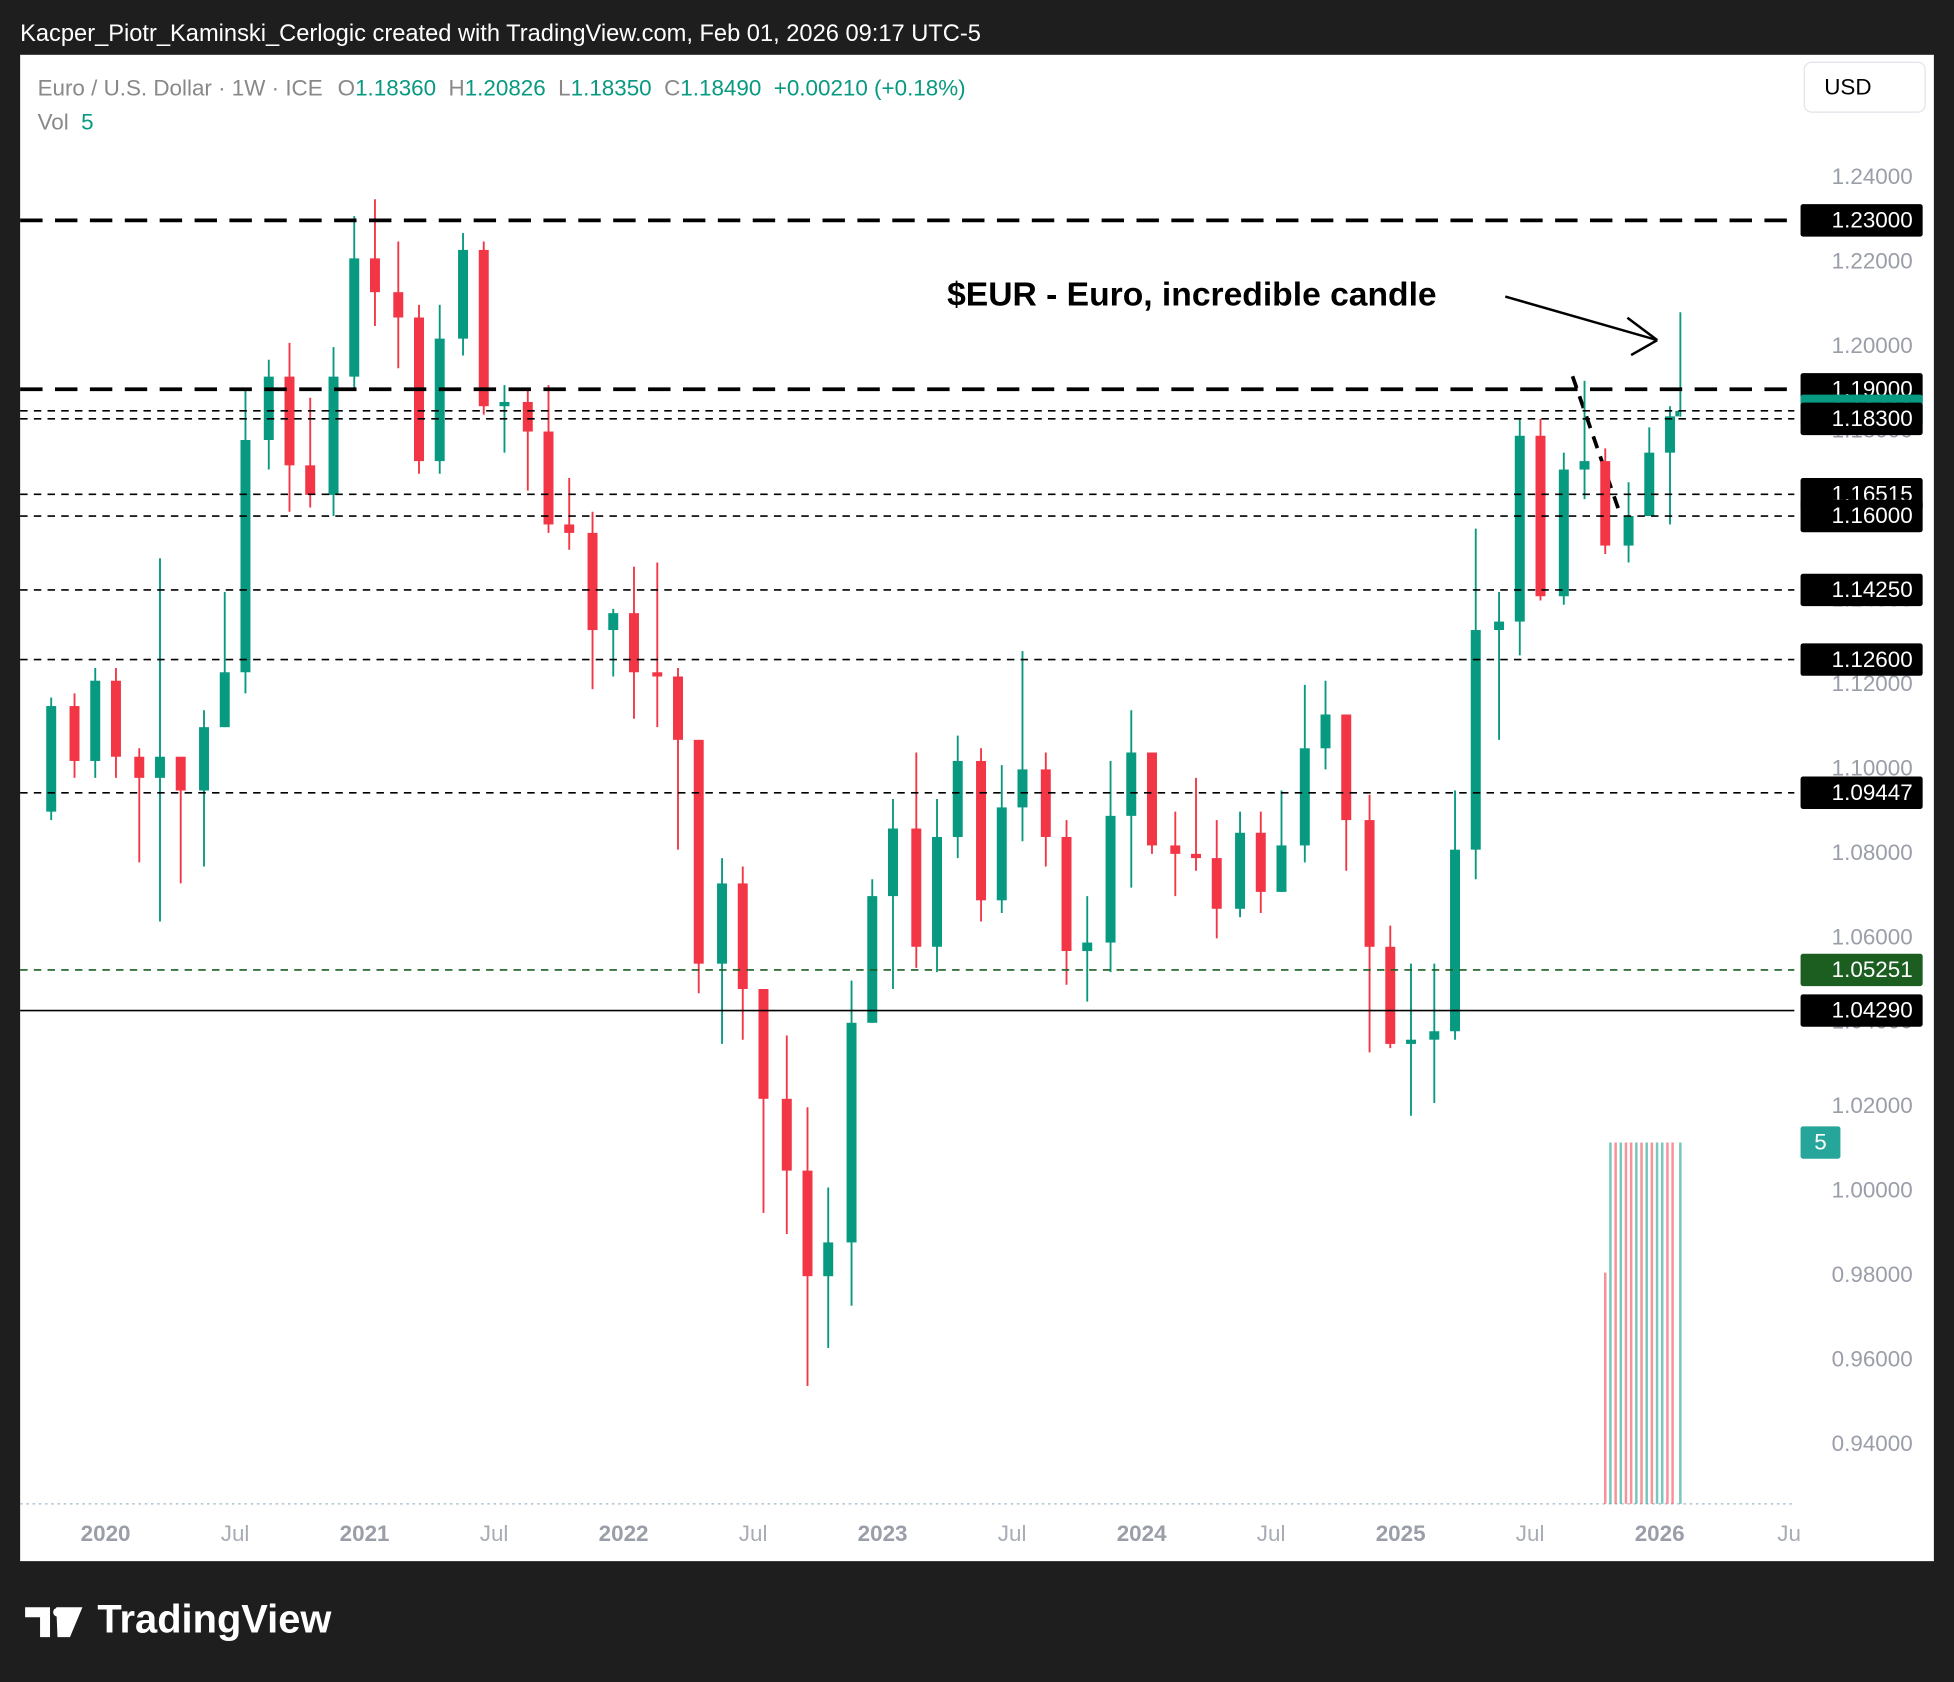 The width and height of the screenshot is (1954, 1682). Describe the element at coordinates (1872, 767) in the screenshot. I see `y-tick-label: 1.10000` at that location.